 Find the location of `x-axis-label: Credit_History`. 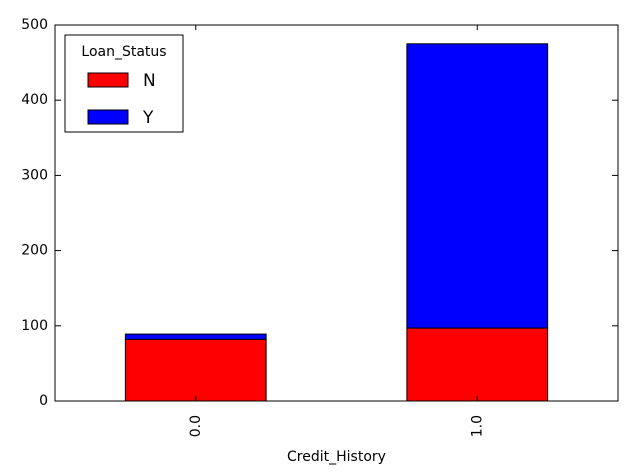

x-axis-label: Credit_History is located at coordinates (336, 457).